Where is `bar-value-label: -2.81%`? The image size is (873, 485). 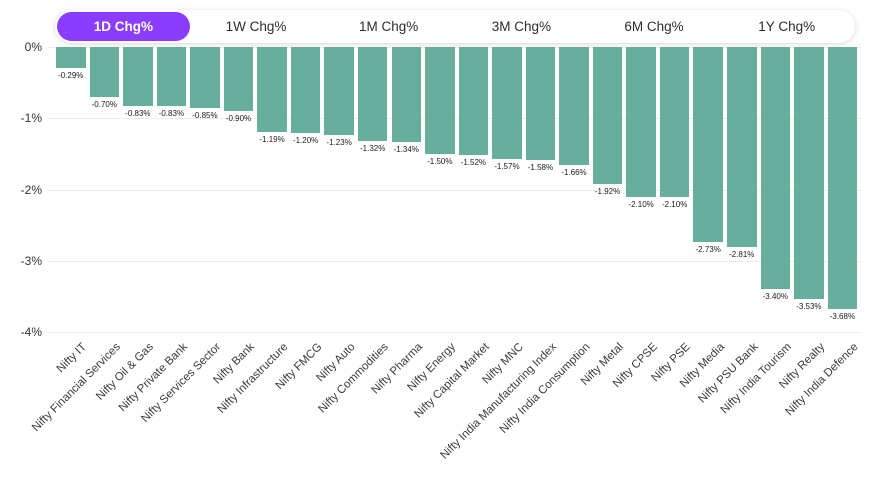 bar-value-label: -2.81% is located at coordinates (742, 255).